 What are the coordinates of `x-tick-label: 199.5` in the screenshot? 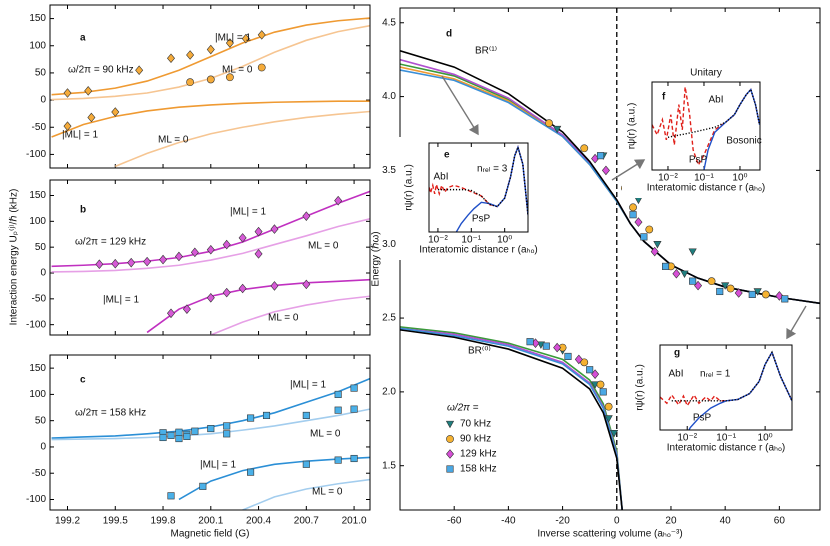 It's located at (115, 521).